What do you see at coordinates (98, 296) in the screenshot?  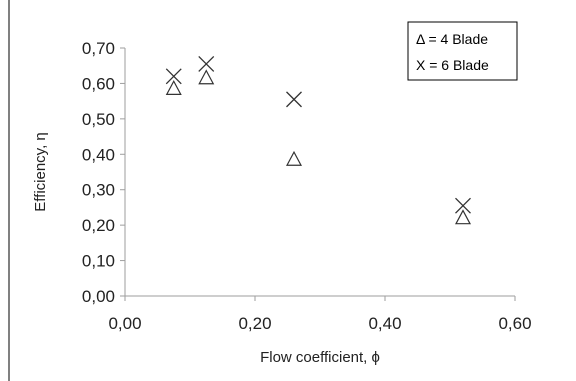 I see `y-tick-label: 0,00` at bounding box center [98, 296].